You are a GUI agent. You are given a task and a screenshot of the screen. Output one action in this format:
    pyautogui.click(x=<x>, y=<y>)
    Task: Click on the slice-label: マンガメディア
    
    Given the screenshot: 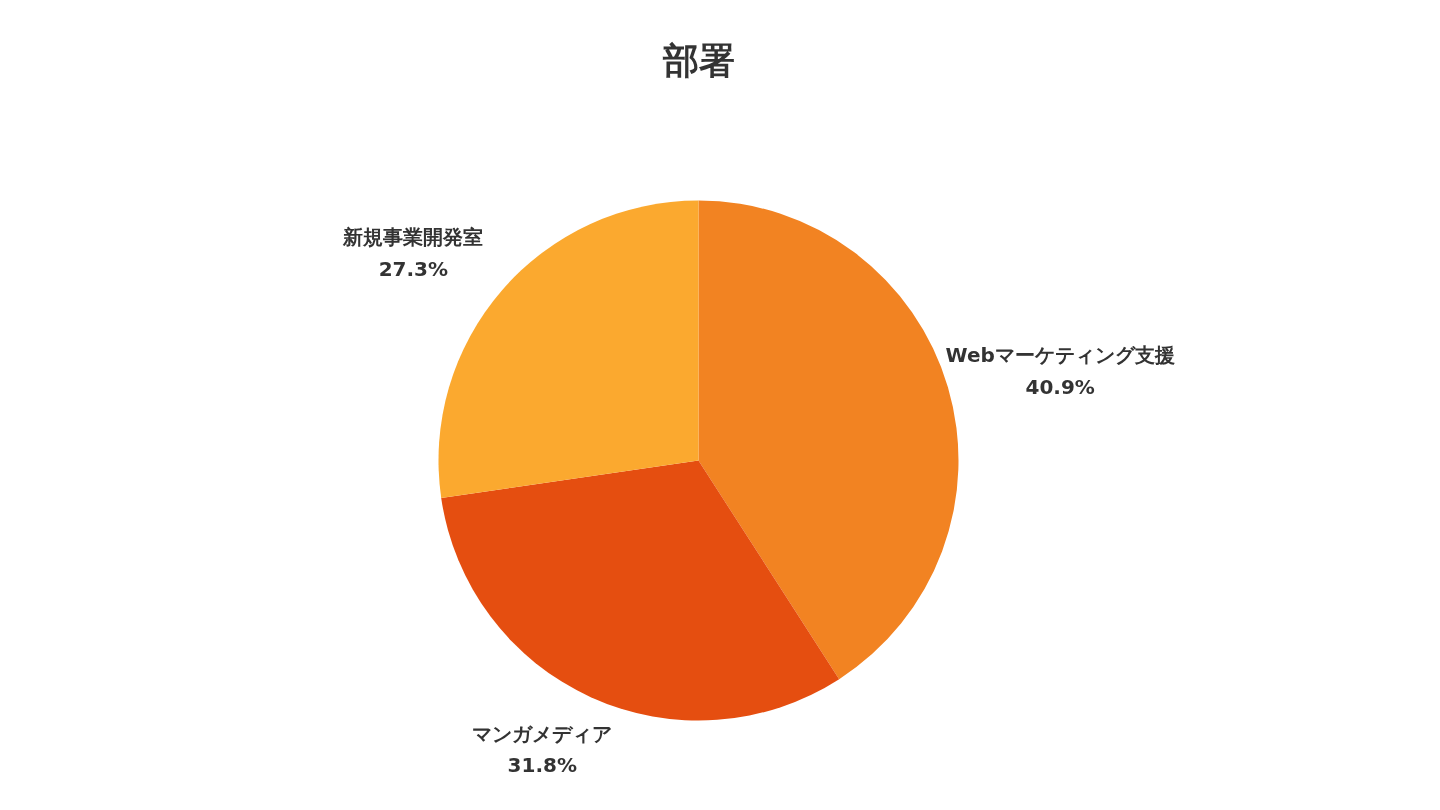 What is the action you would take?
    pyautogui.click(x=542, y=733)
    